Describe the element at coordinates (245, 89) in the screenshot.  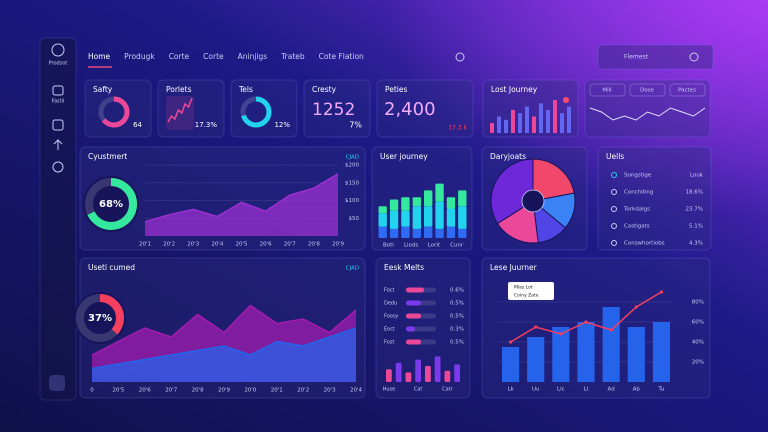
I see `kpi-title: Tels` at that location.